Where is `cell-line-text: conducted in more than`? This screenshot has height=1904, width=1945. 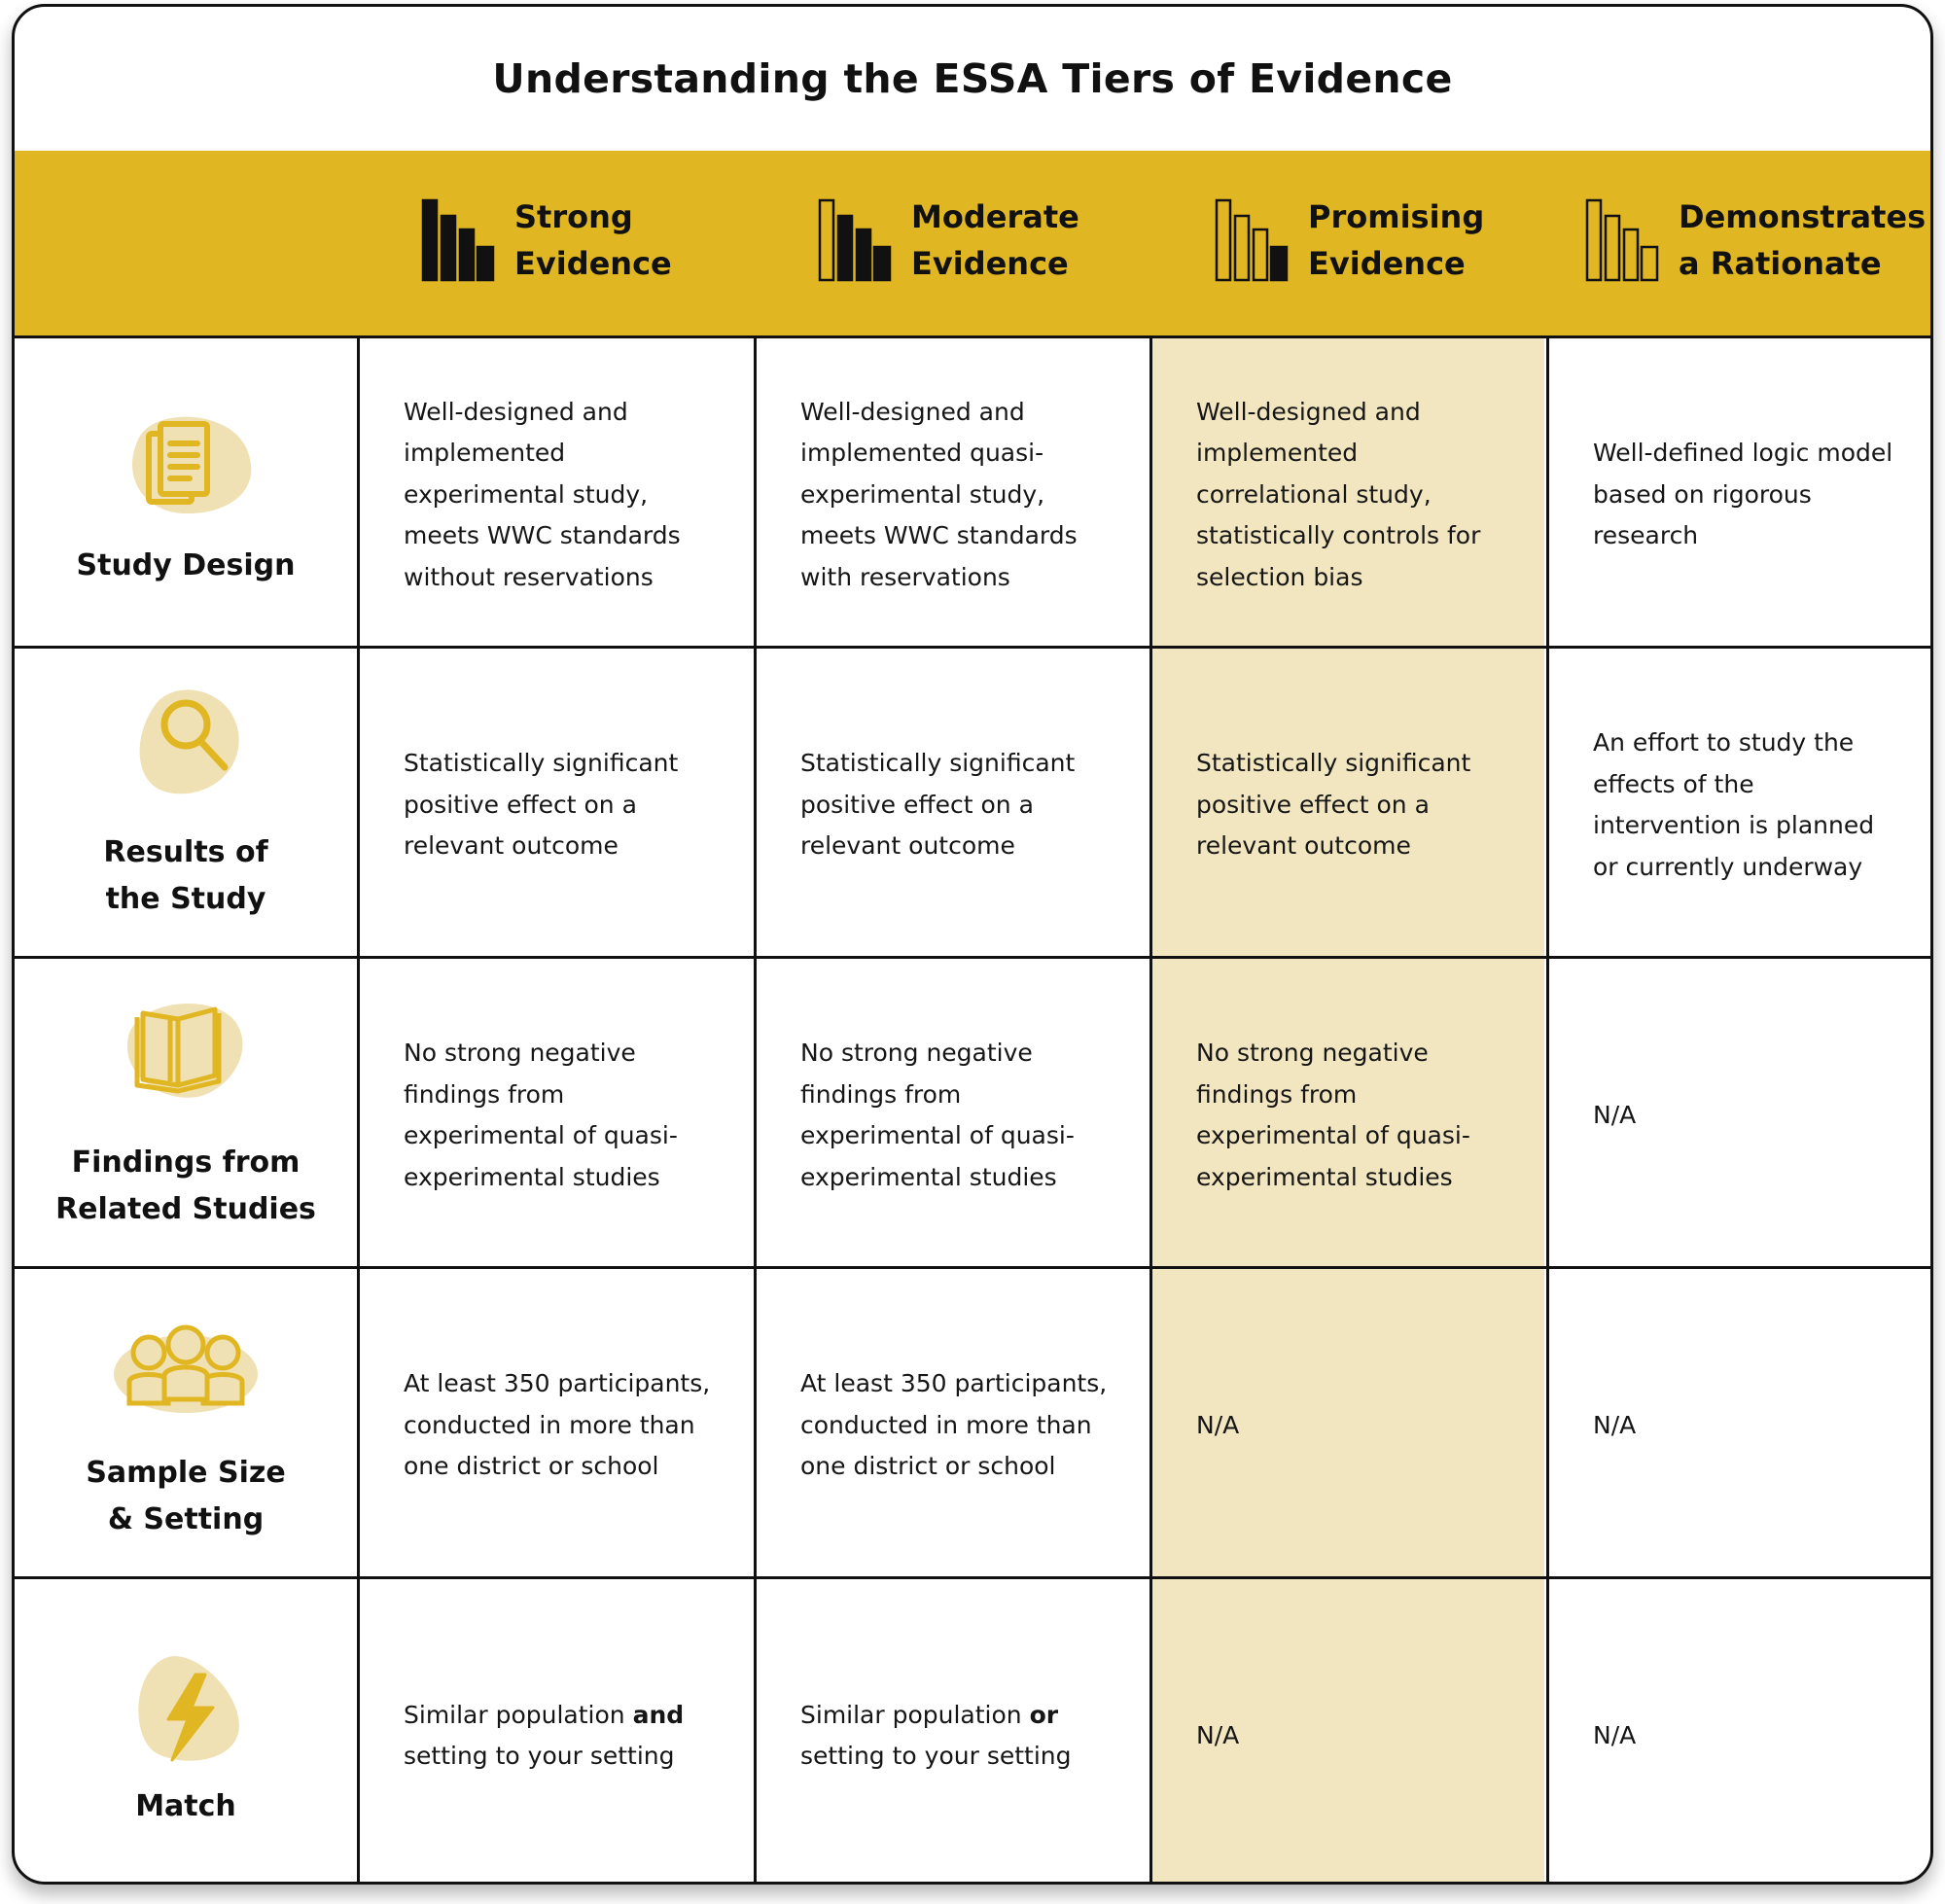
cell-line-text: conducted in more than is located at coordinates (946, 1424).